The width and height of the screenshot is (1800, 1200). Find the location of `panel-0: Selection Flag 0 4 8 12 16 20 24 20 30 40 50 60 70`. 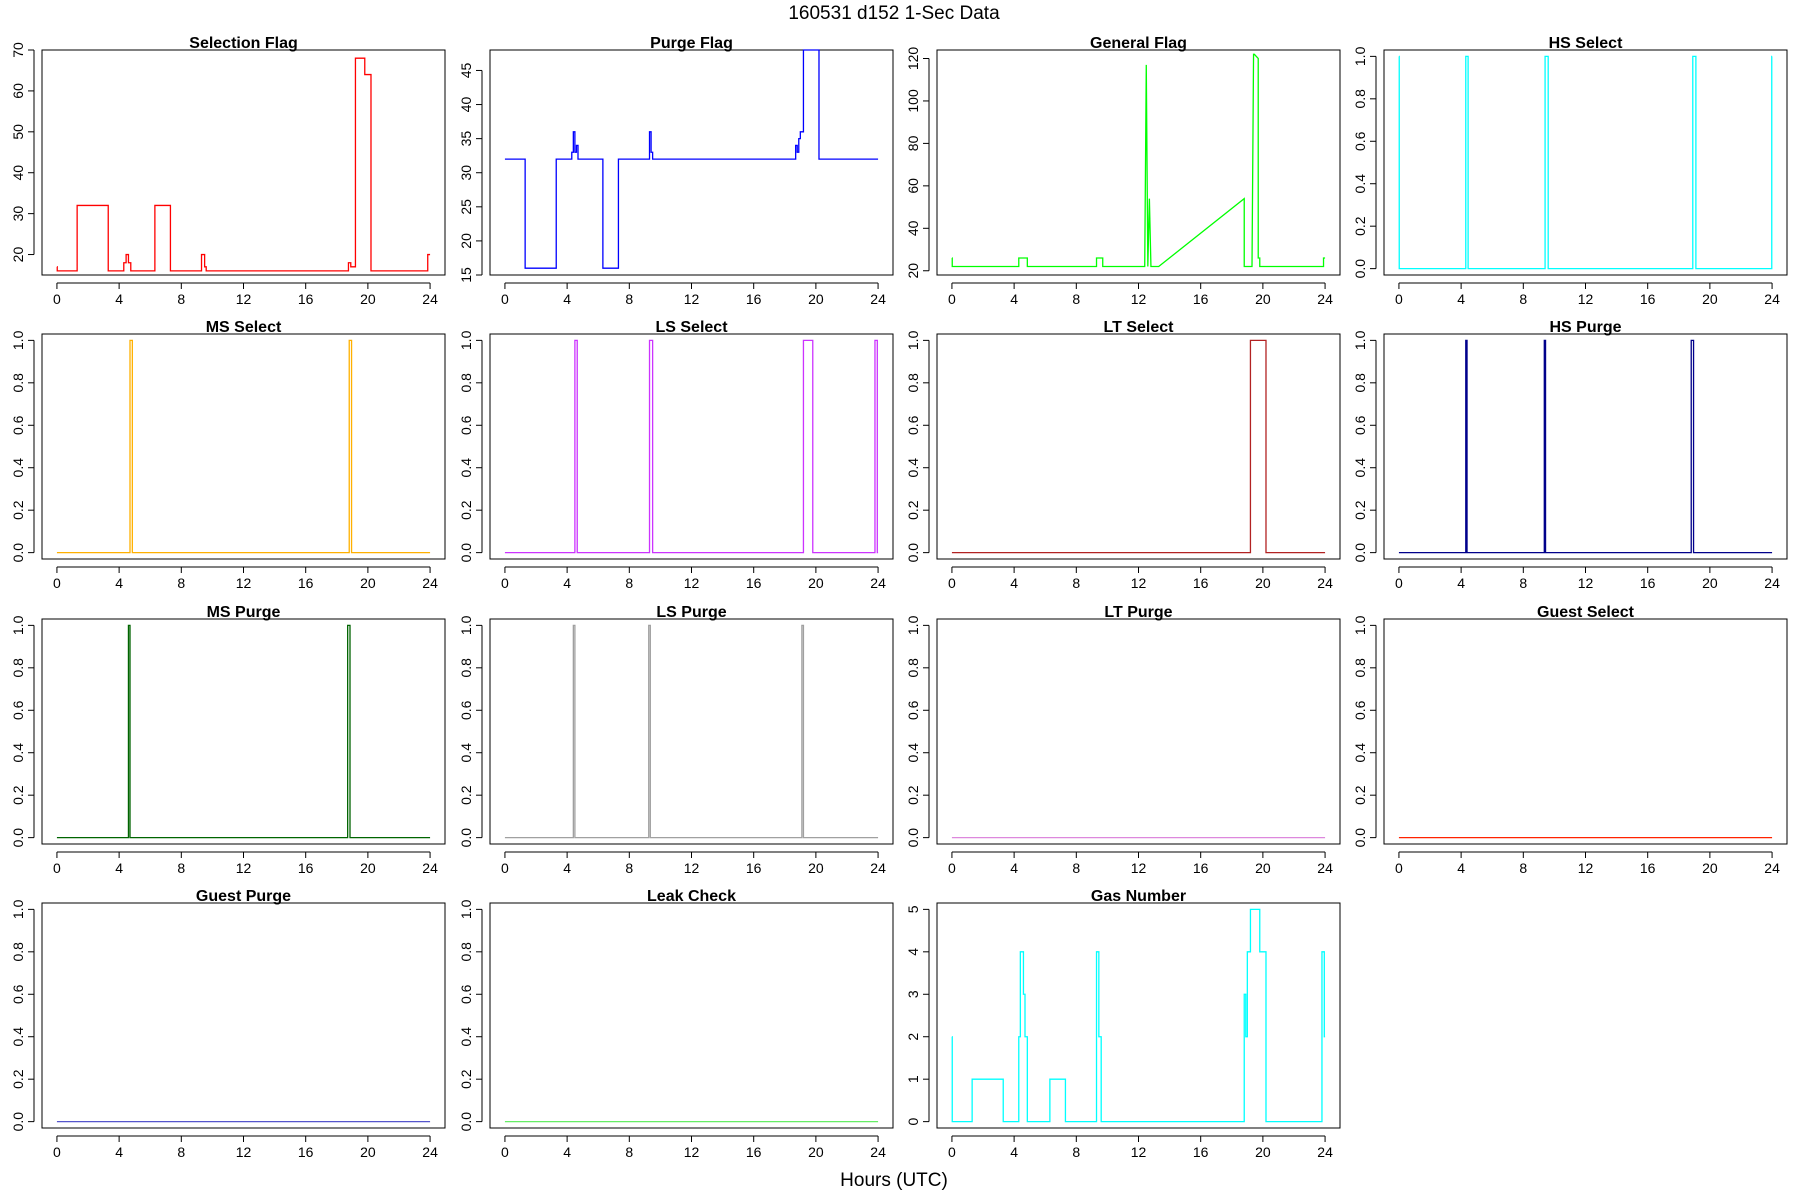

panel-0: Selection Flag 0 4 8 12 16 20 24 20 30 40 50 60 70 is located at coordinates (228, 171).